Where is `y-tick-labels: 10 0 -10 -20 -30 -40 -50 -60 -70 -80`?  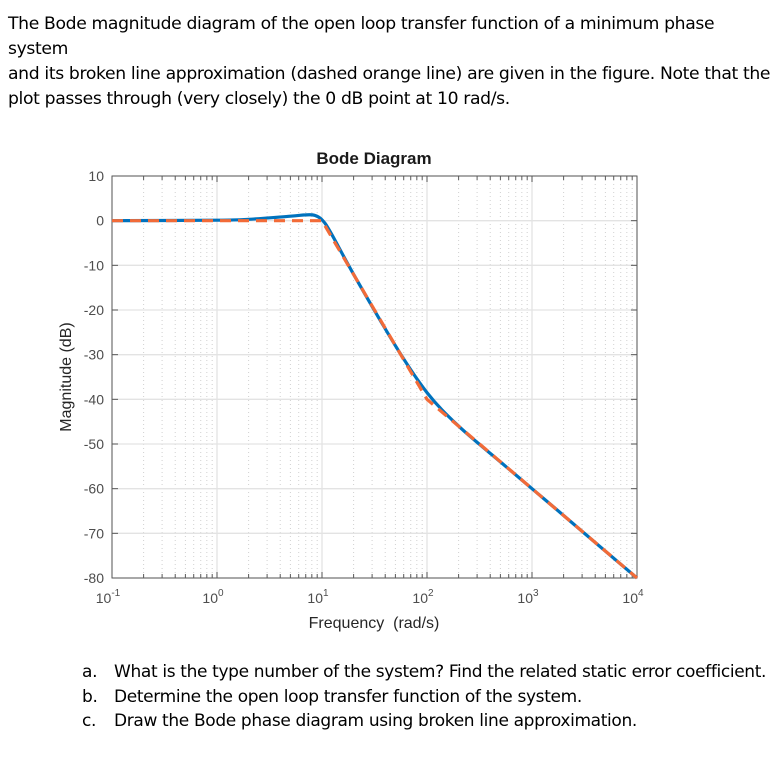
y-tick-labels: 10 0 -10 -20 -30 -40 -50 -60 -70 -80 is located at coordinates (94, 377).